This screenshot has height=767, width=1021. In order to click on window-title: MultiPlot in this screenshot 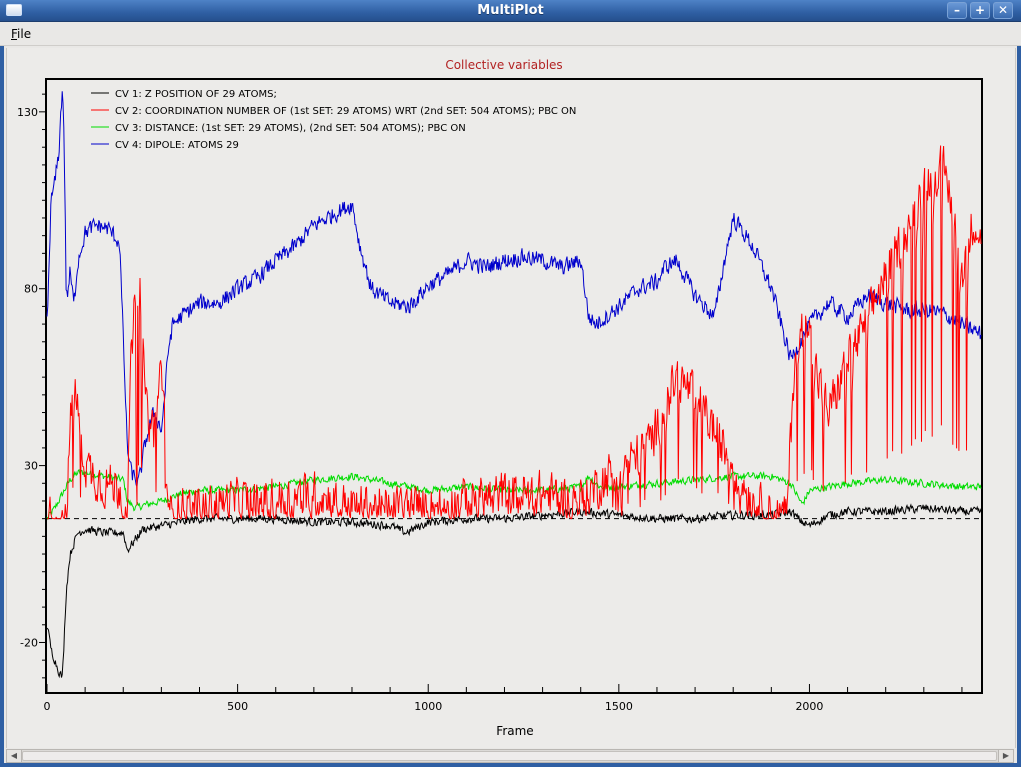, I will do `click(510, 10)`.